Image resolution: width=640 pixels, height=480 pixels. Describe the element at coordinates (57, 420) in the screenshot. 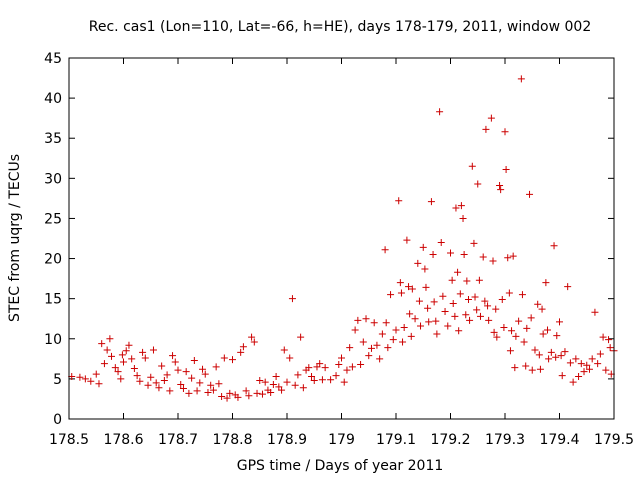

I see `y-tick-label: 0` at that location.